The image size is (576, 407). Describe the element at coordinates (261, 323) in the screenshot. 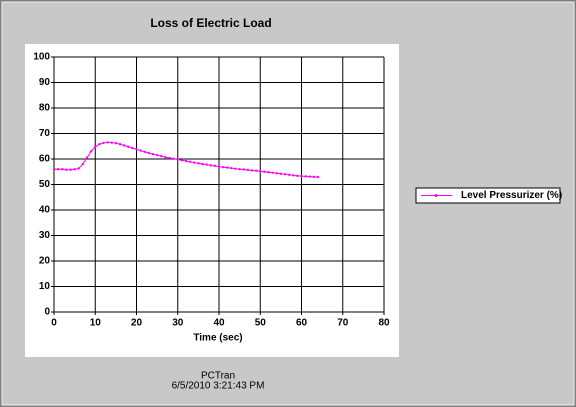

I see `x-tick-label: 50` at that location.